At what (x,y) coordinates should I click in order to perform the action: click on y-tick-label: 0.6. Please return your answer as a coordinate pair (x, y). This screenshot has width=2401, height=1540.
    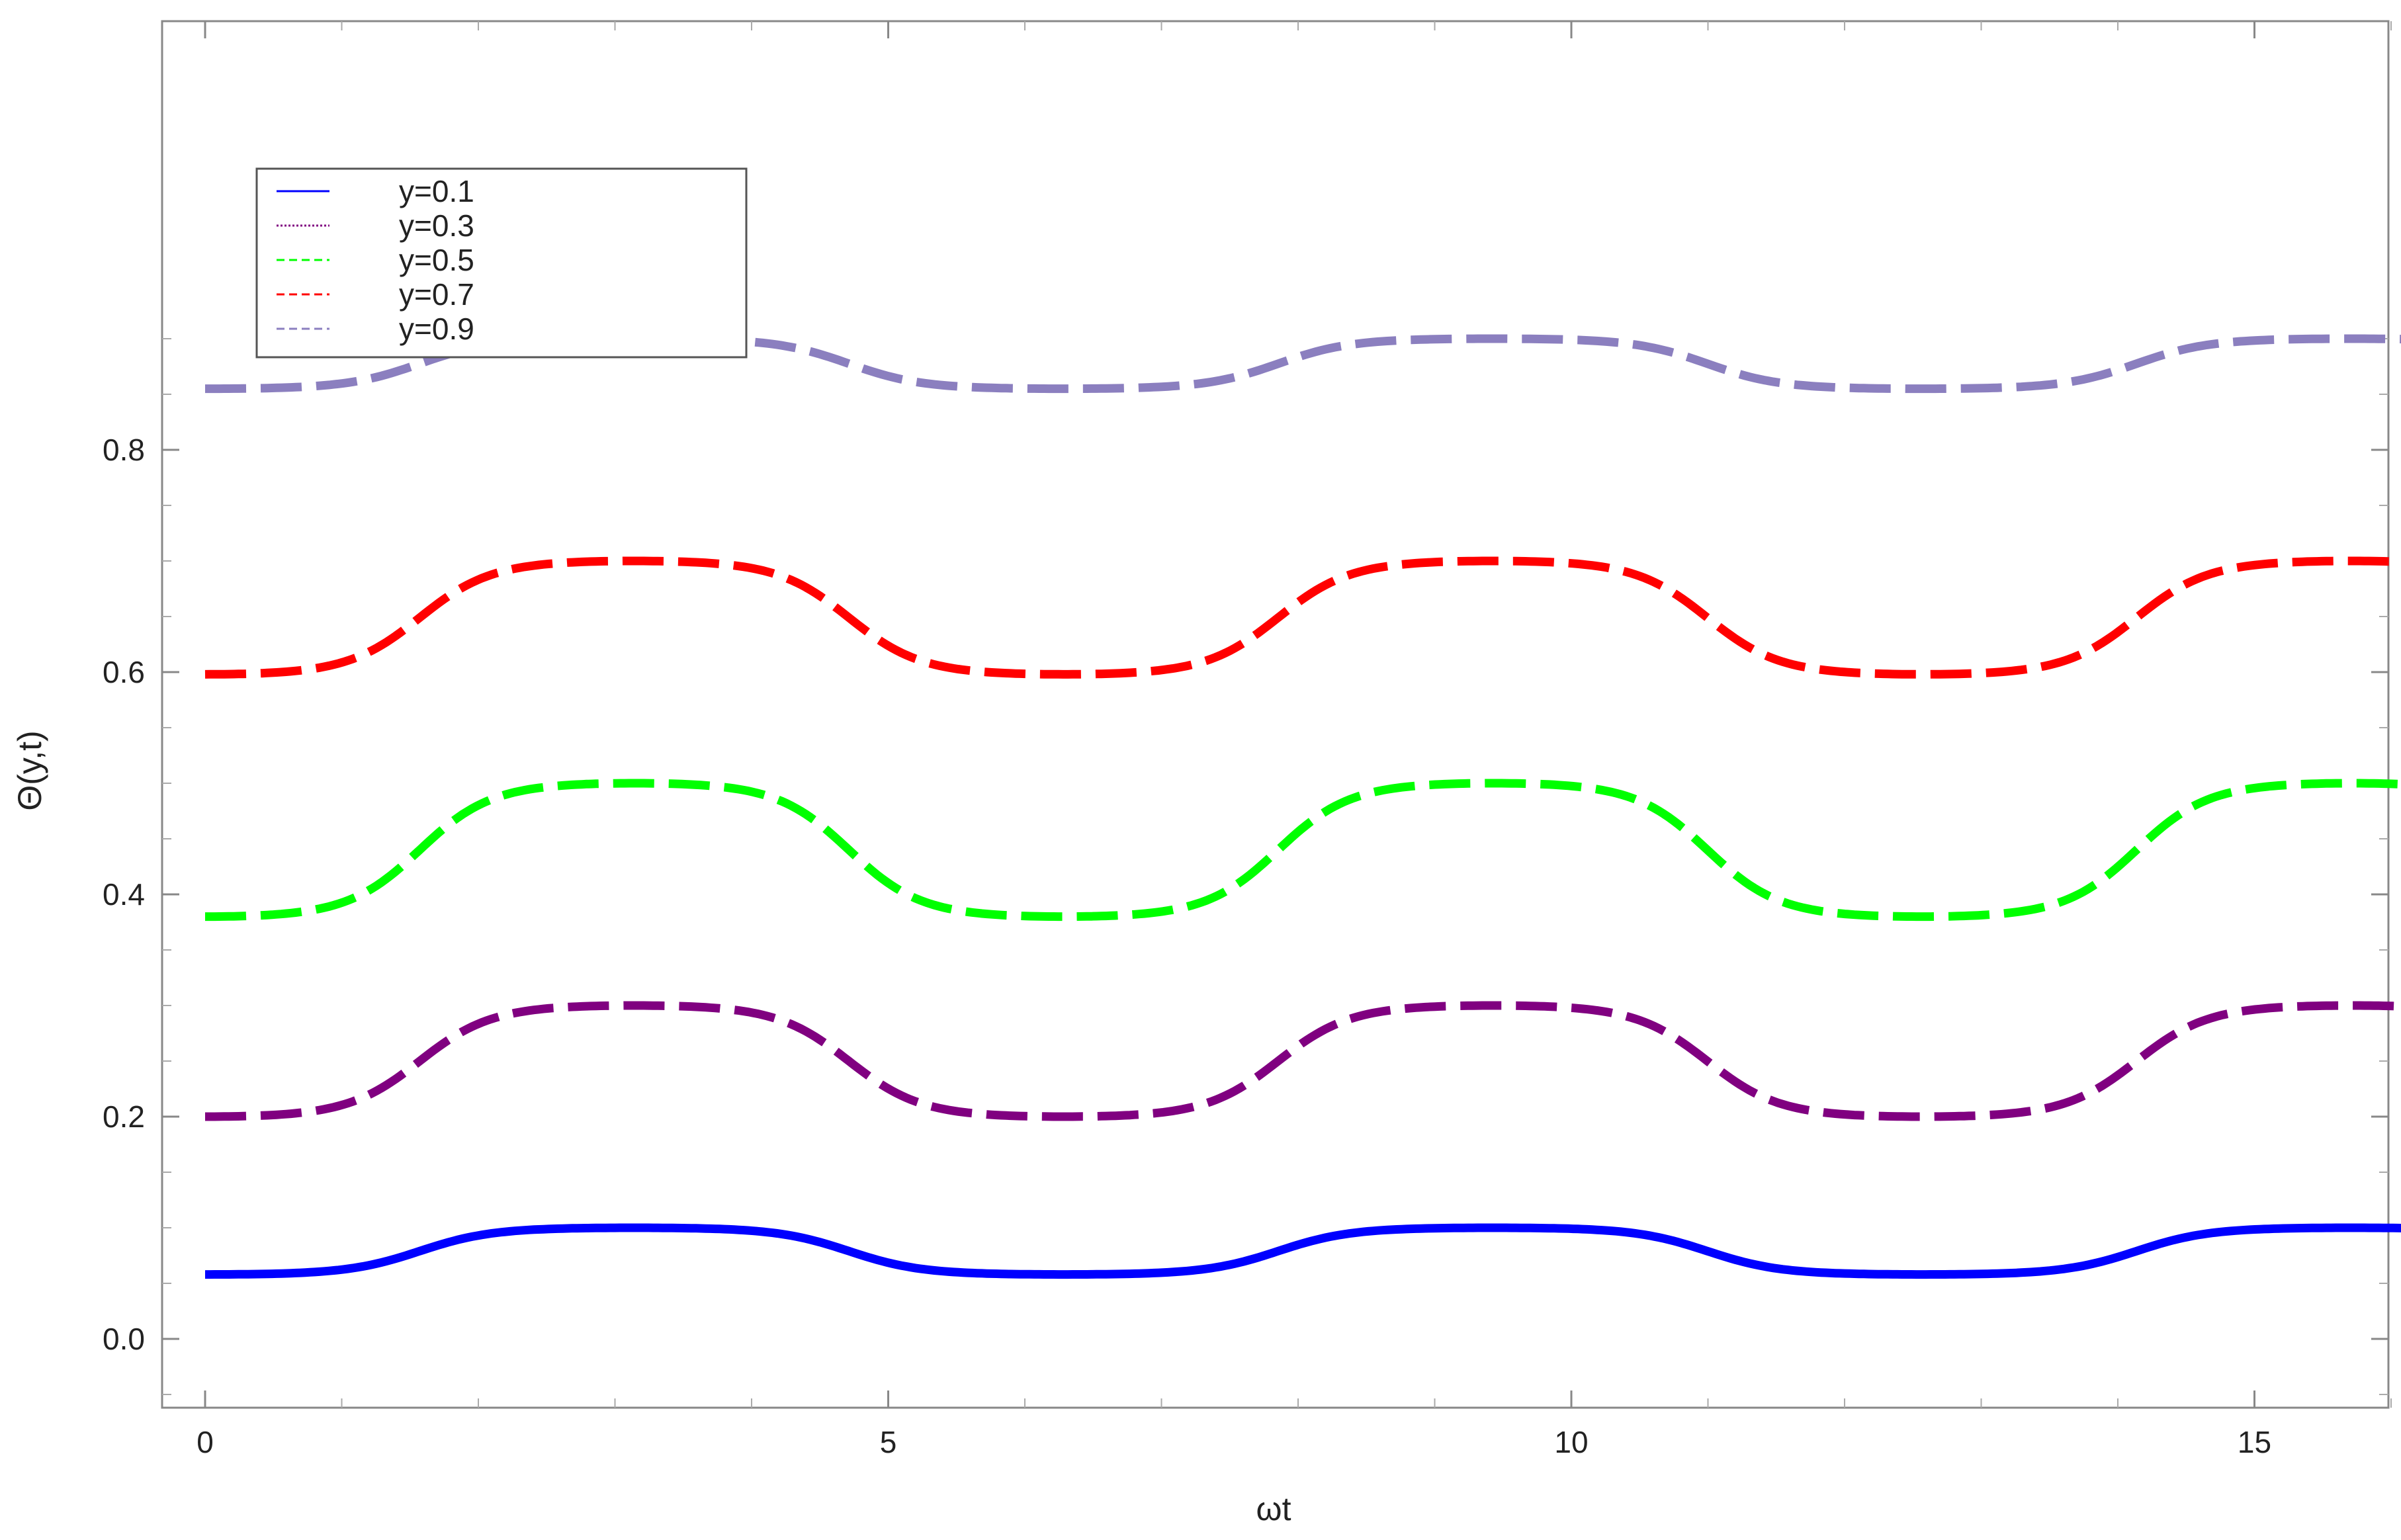
    Looking at the image, I should click on (124, 672).